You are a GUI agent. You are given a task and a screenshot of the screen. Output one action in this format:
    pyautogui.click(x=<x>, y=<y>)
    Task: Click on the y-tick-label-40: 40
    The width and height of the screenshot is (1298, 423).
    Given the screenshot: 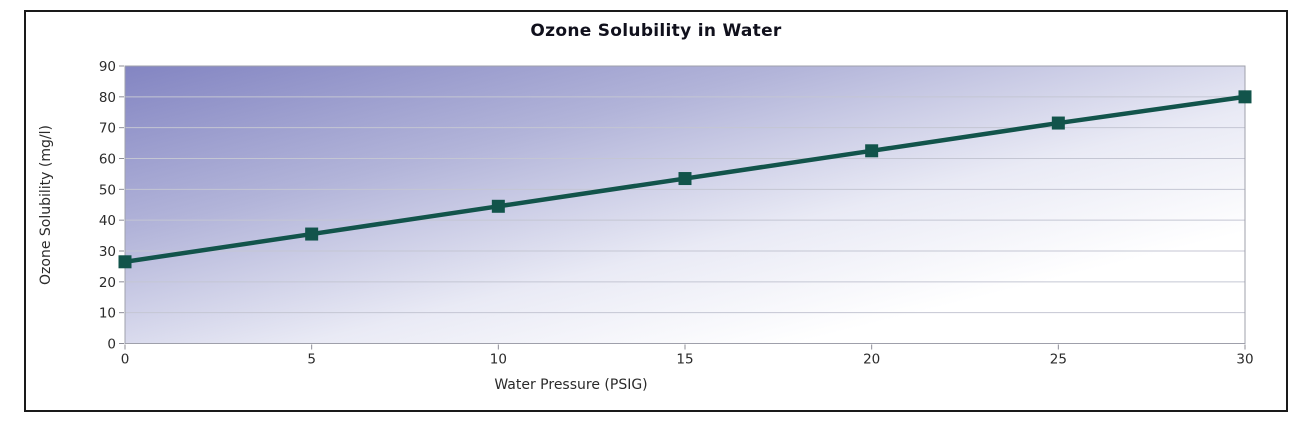 What is the action you would take?
    pyautogui.click(x=107, y=221)
    